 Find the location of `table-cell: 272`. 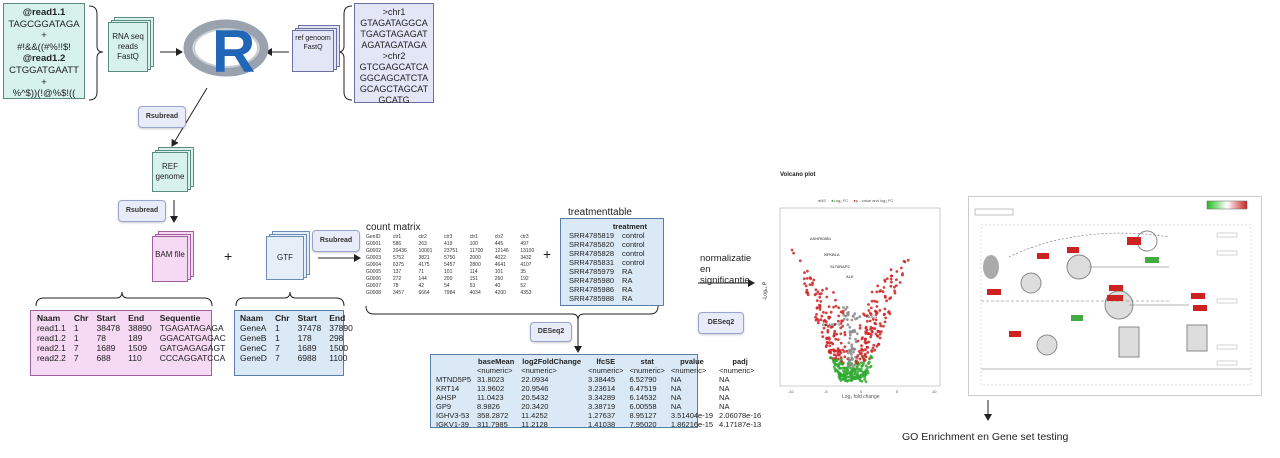

table-cell: 272 is located at coordinates (397, 279).